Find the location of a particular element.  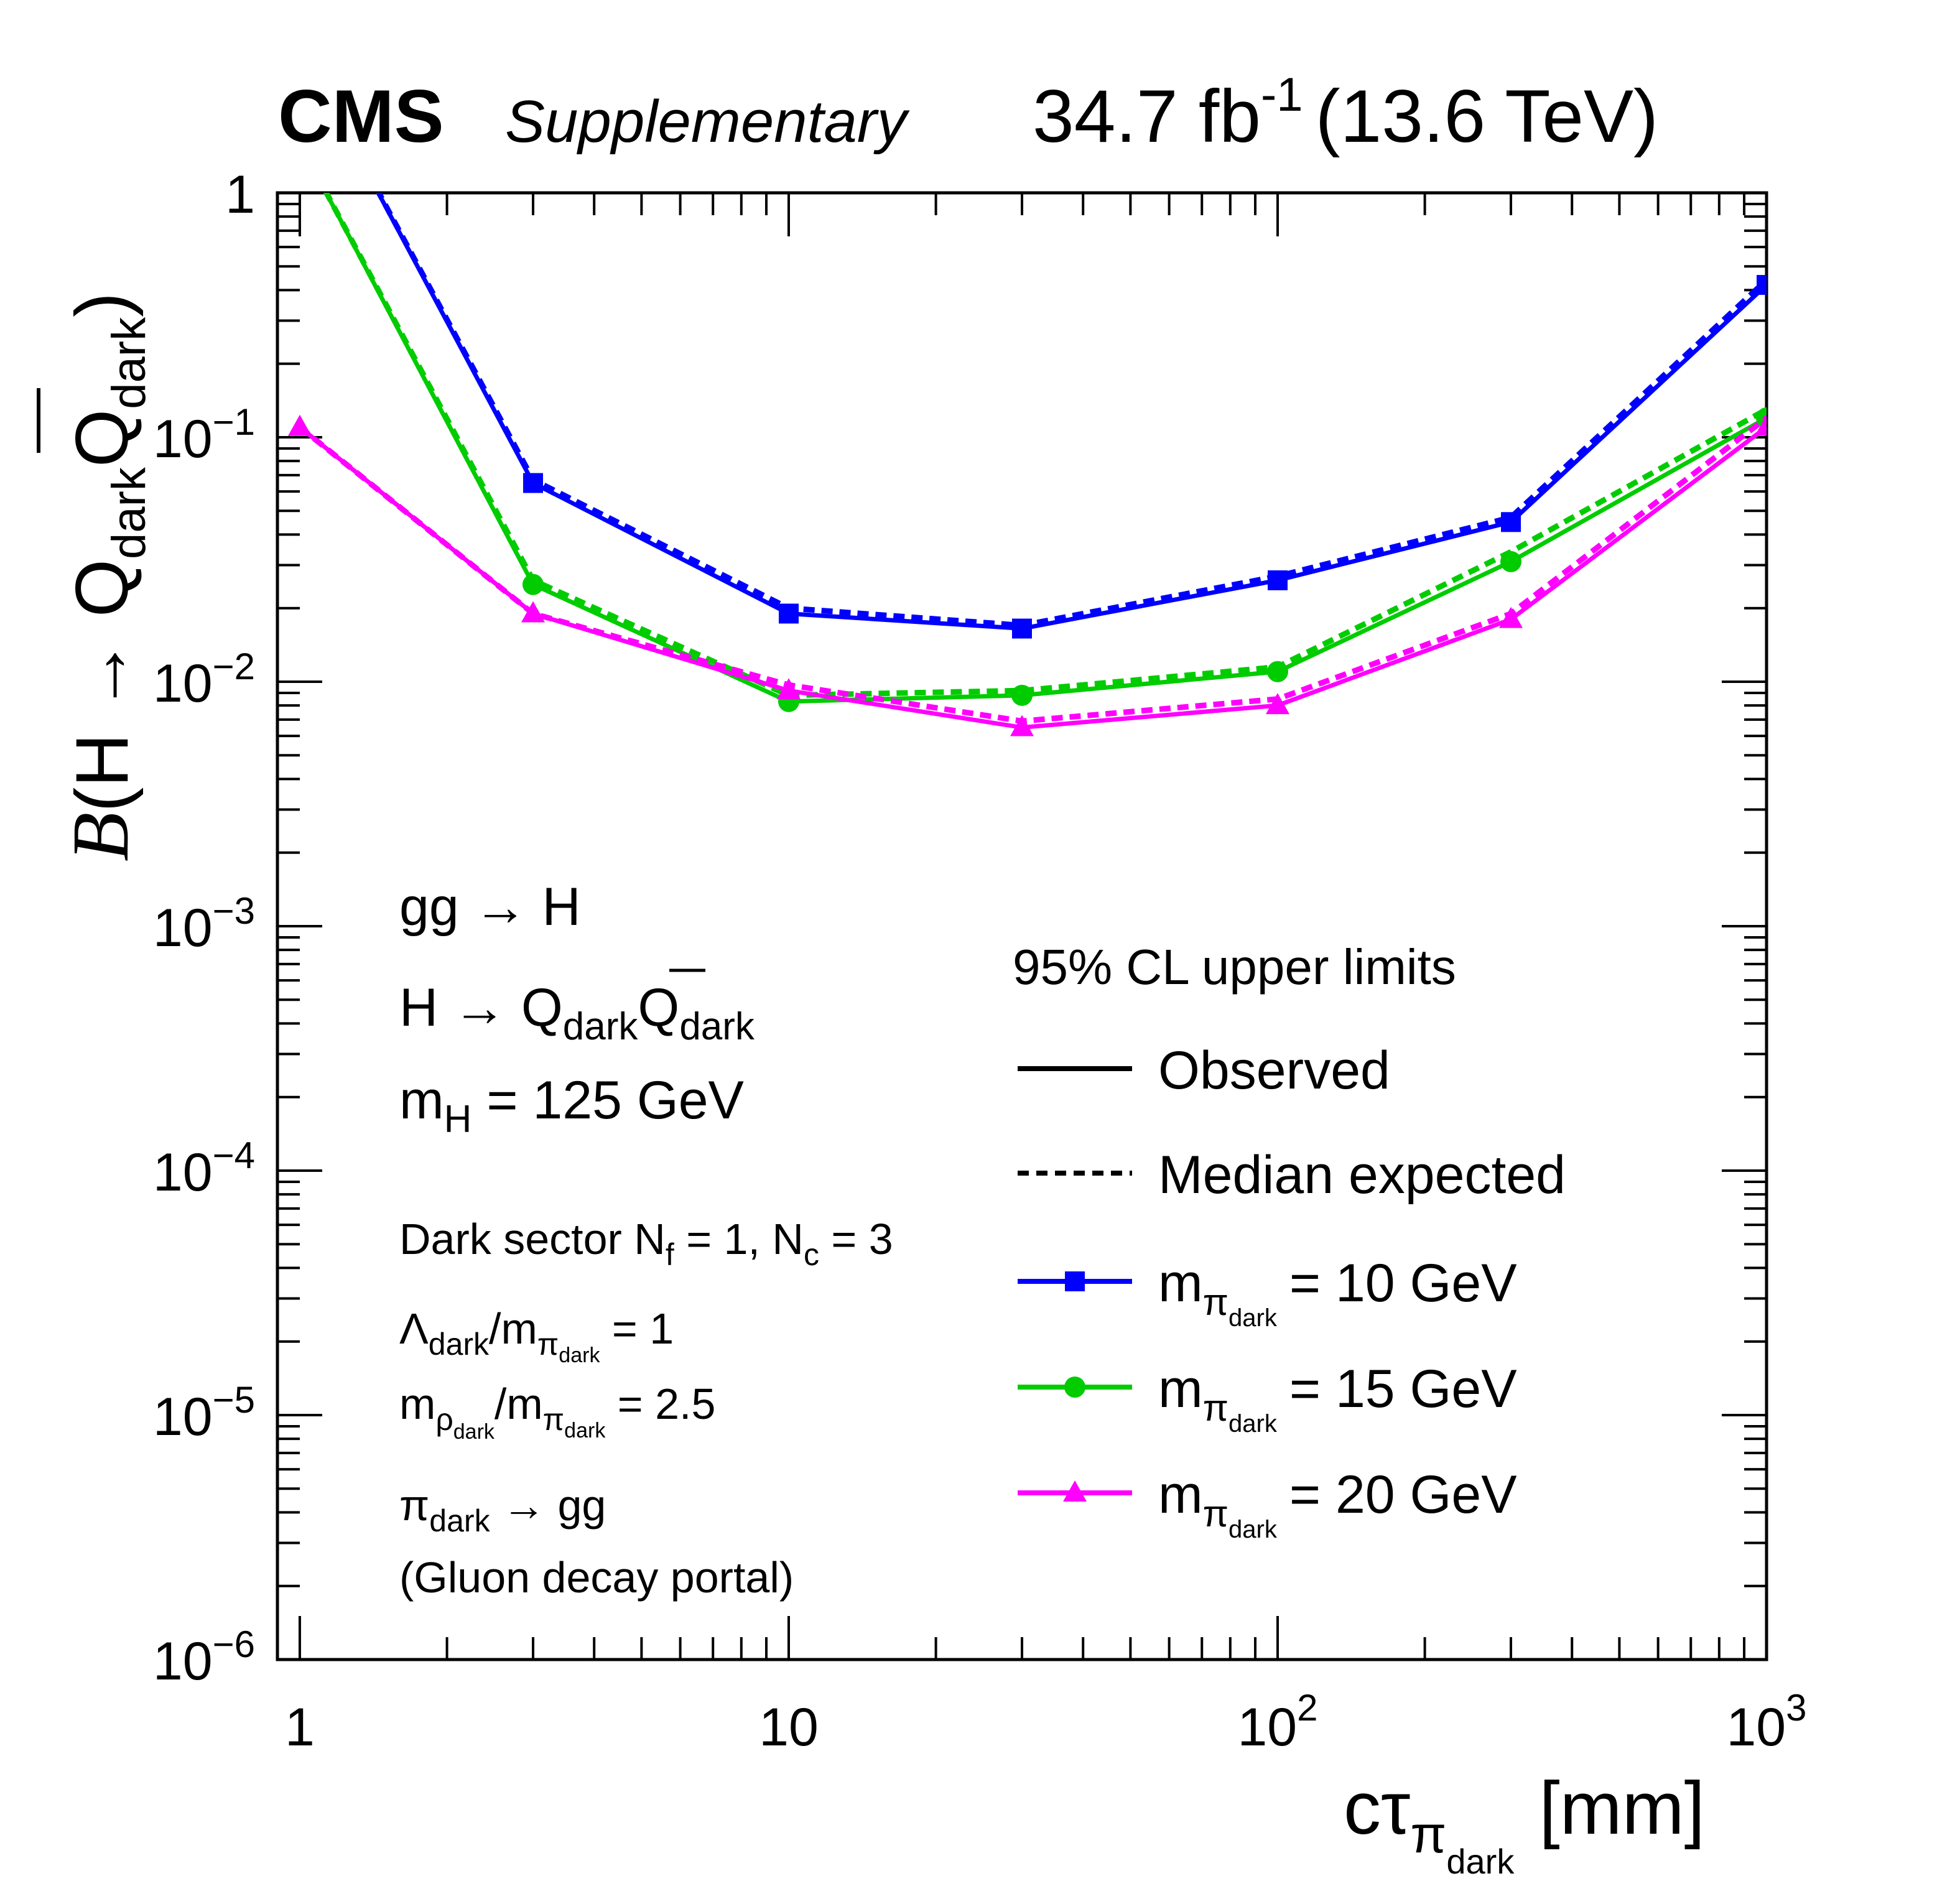

rho-a-subsub: dark is located at coordinates (474, 1432).